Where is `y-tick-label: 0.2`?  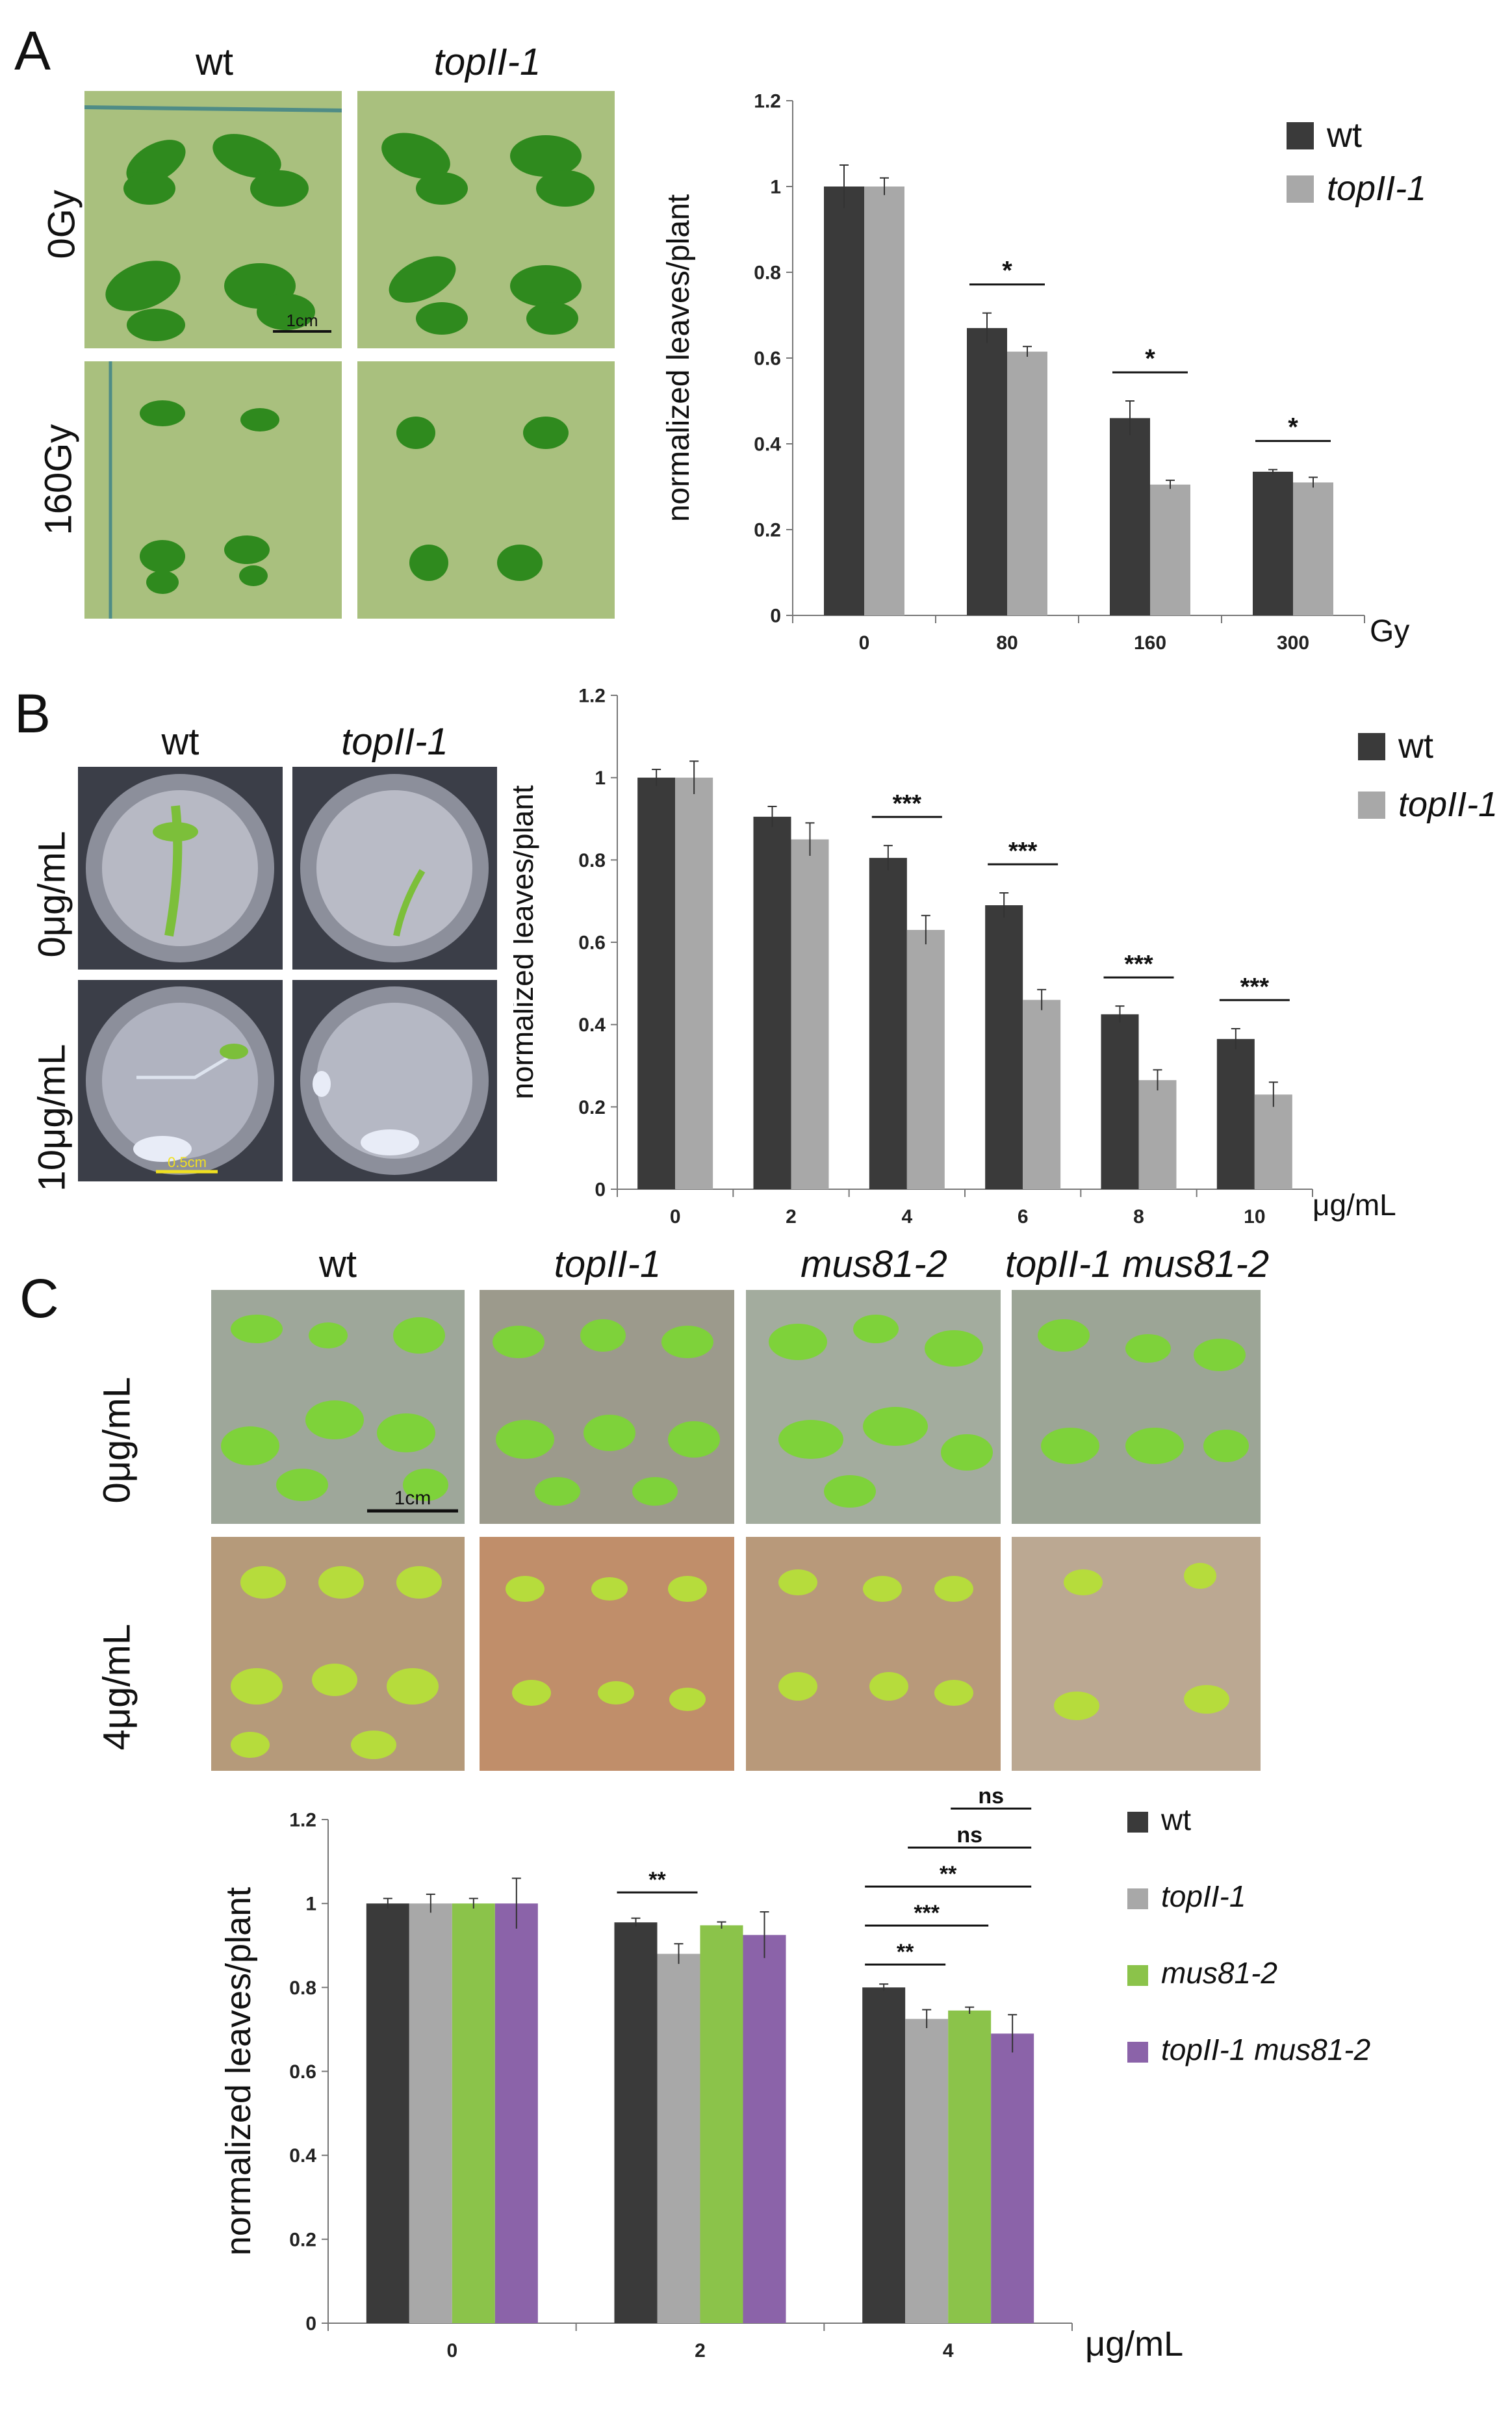
y-tick-label: 0.2 is located at coordinates (768, 530).